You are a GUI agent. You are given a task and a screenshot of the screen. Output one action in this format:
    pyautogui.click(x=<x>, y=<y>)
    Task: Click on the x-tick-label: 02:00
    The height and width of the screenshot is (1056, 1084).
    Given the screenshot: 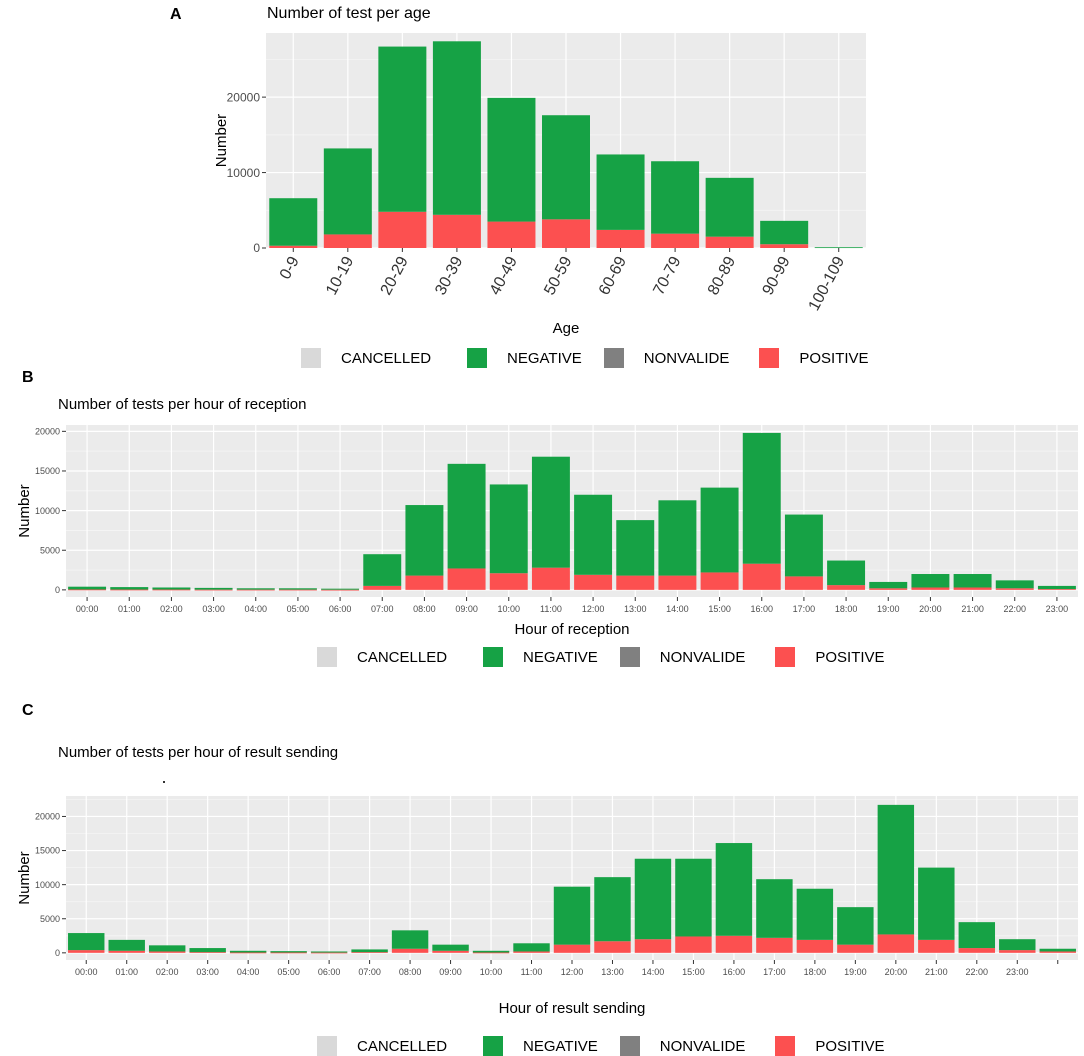 What is the action you would take?
    pyautogui.click(x=167, y=972)
    